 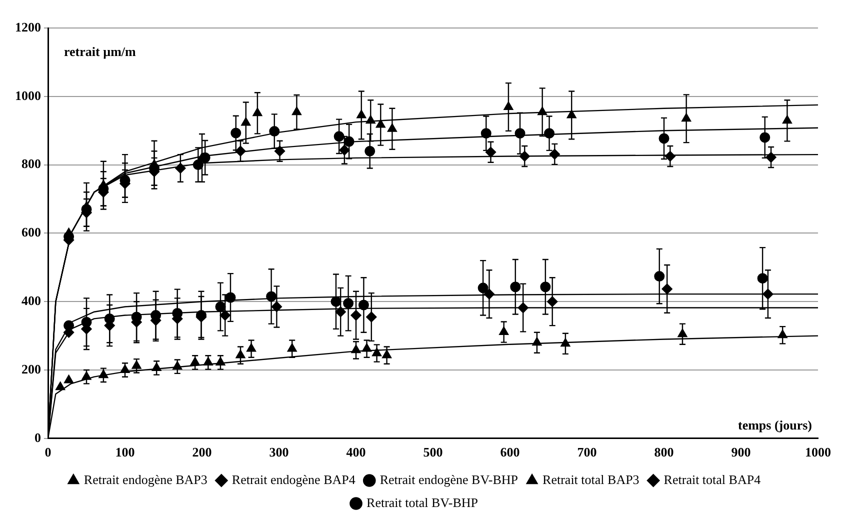 I want to click on x-tick-label: 800, so click(x=664, y=452).